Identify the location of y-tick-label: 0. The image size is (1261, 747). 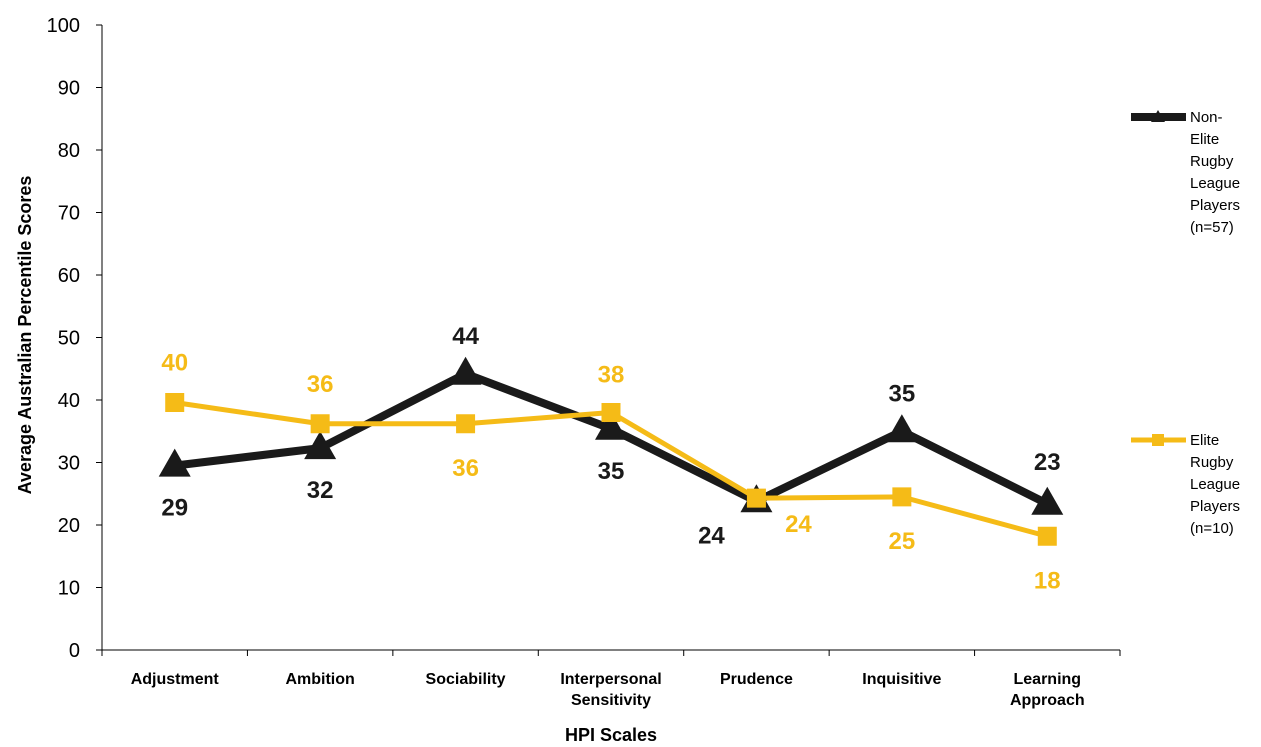
(74, 651).